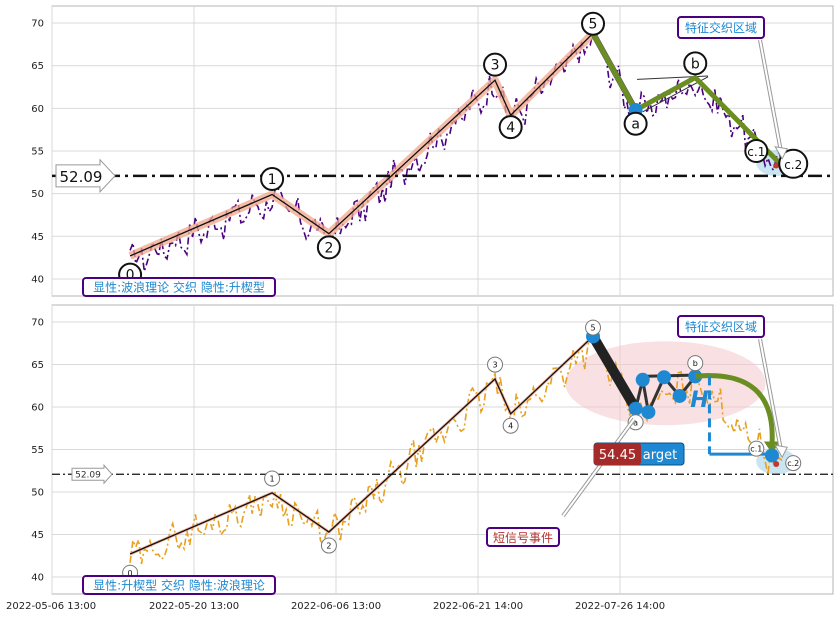  I want to click on x-tick-label: 2022-06-21 14:00, so click(478, 606).